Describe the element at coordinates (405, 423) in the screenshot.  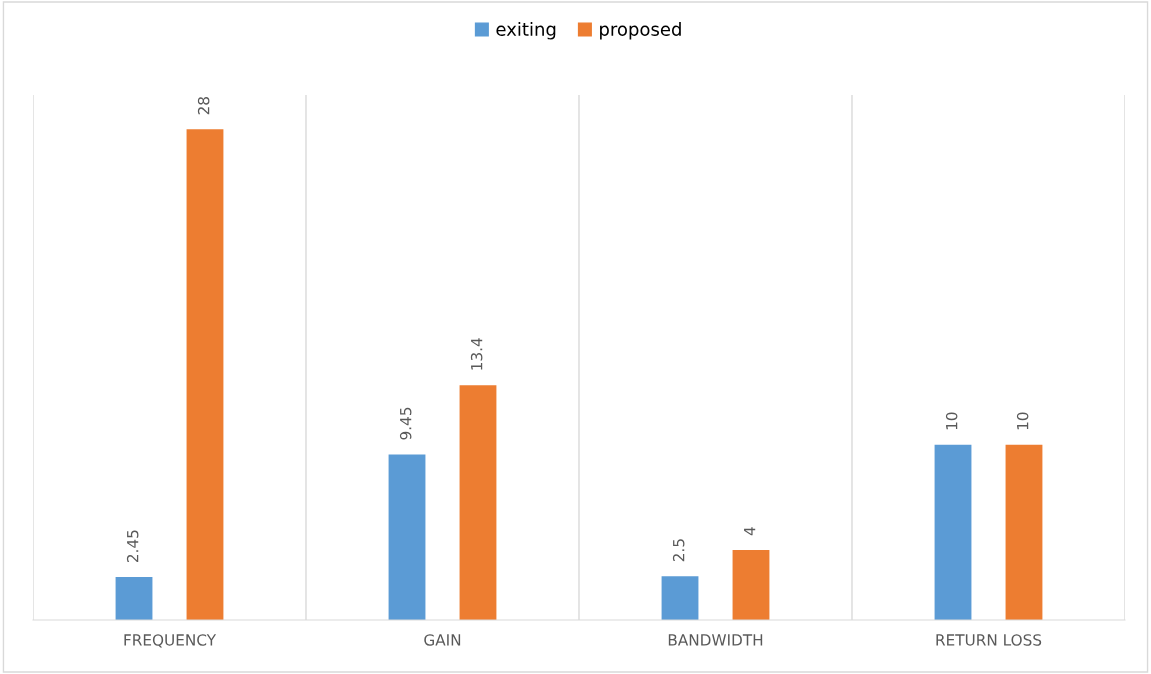
I see `data-label: 9.45` at that location.